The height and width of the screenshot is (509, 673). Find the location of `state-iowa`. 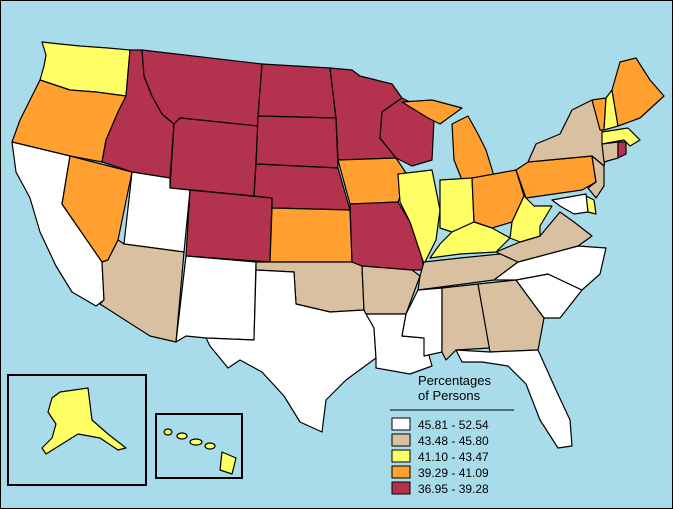

state-iowa is located at coordinates (373, 181).